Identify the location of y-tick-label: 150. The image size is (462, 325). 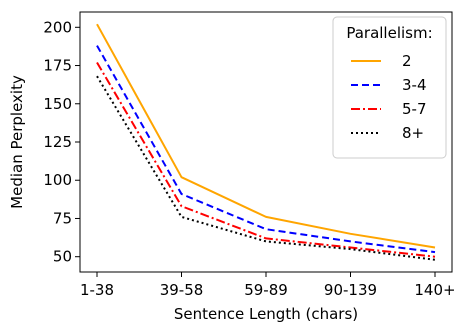
(57, 104).